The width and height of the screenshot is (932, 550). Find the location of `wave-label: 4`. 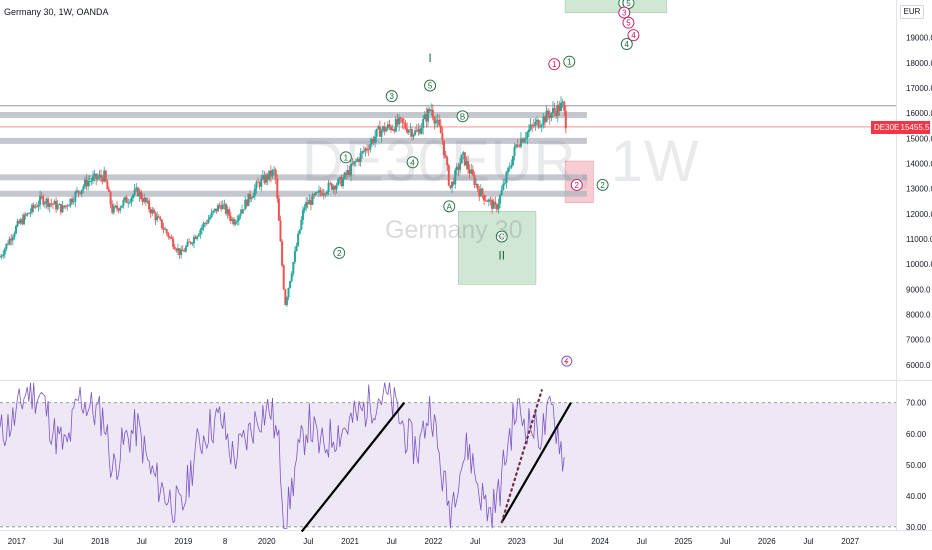

wave-label: 4 is located at coordinates (627, 44).